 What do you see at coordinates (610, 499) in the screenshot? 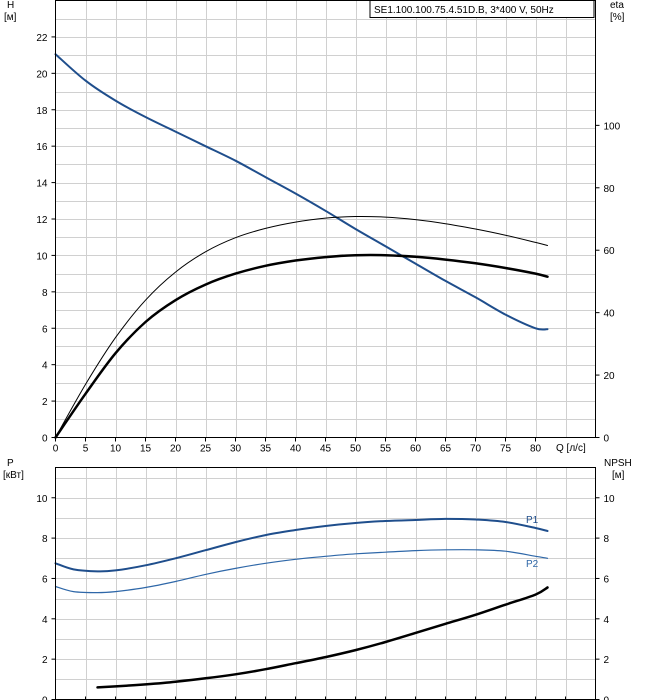
I see `right-tick-label: 10` at bounding box center [610, 499].